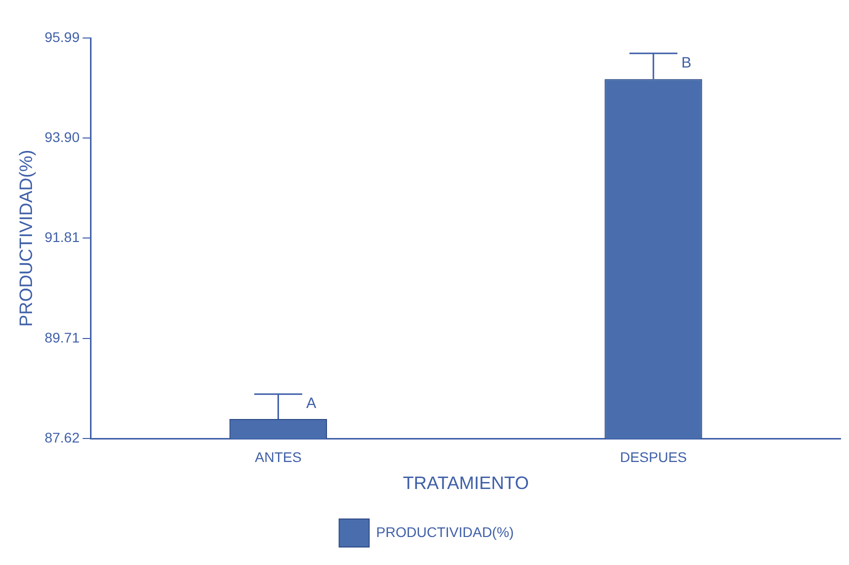 This screenshot has height=565, width=849. What do you see at coordinates (62, 136) in the screenshot?
I see `y-tick-label: 93.90` at bounding box center [62, 136].